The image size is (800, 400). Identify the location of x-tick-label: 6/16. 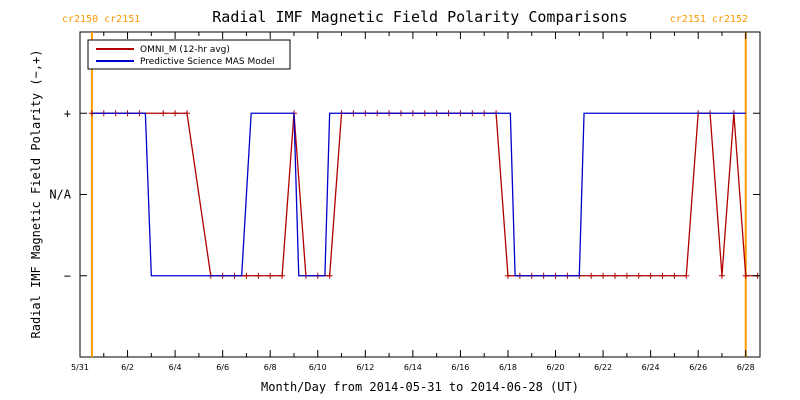
(460, 367).